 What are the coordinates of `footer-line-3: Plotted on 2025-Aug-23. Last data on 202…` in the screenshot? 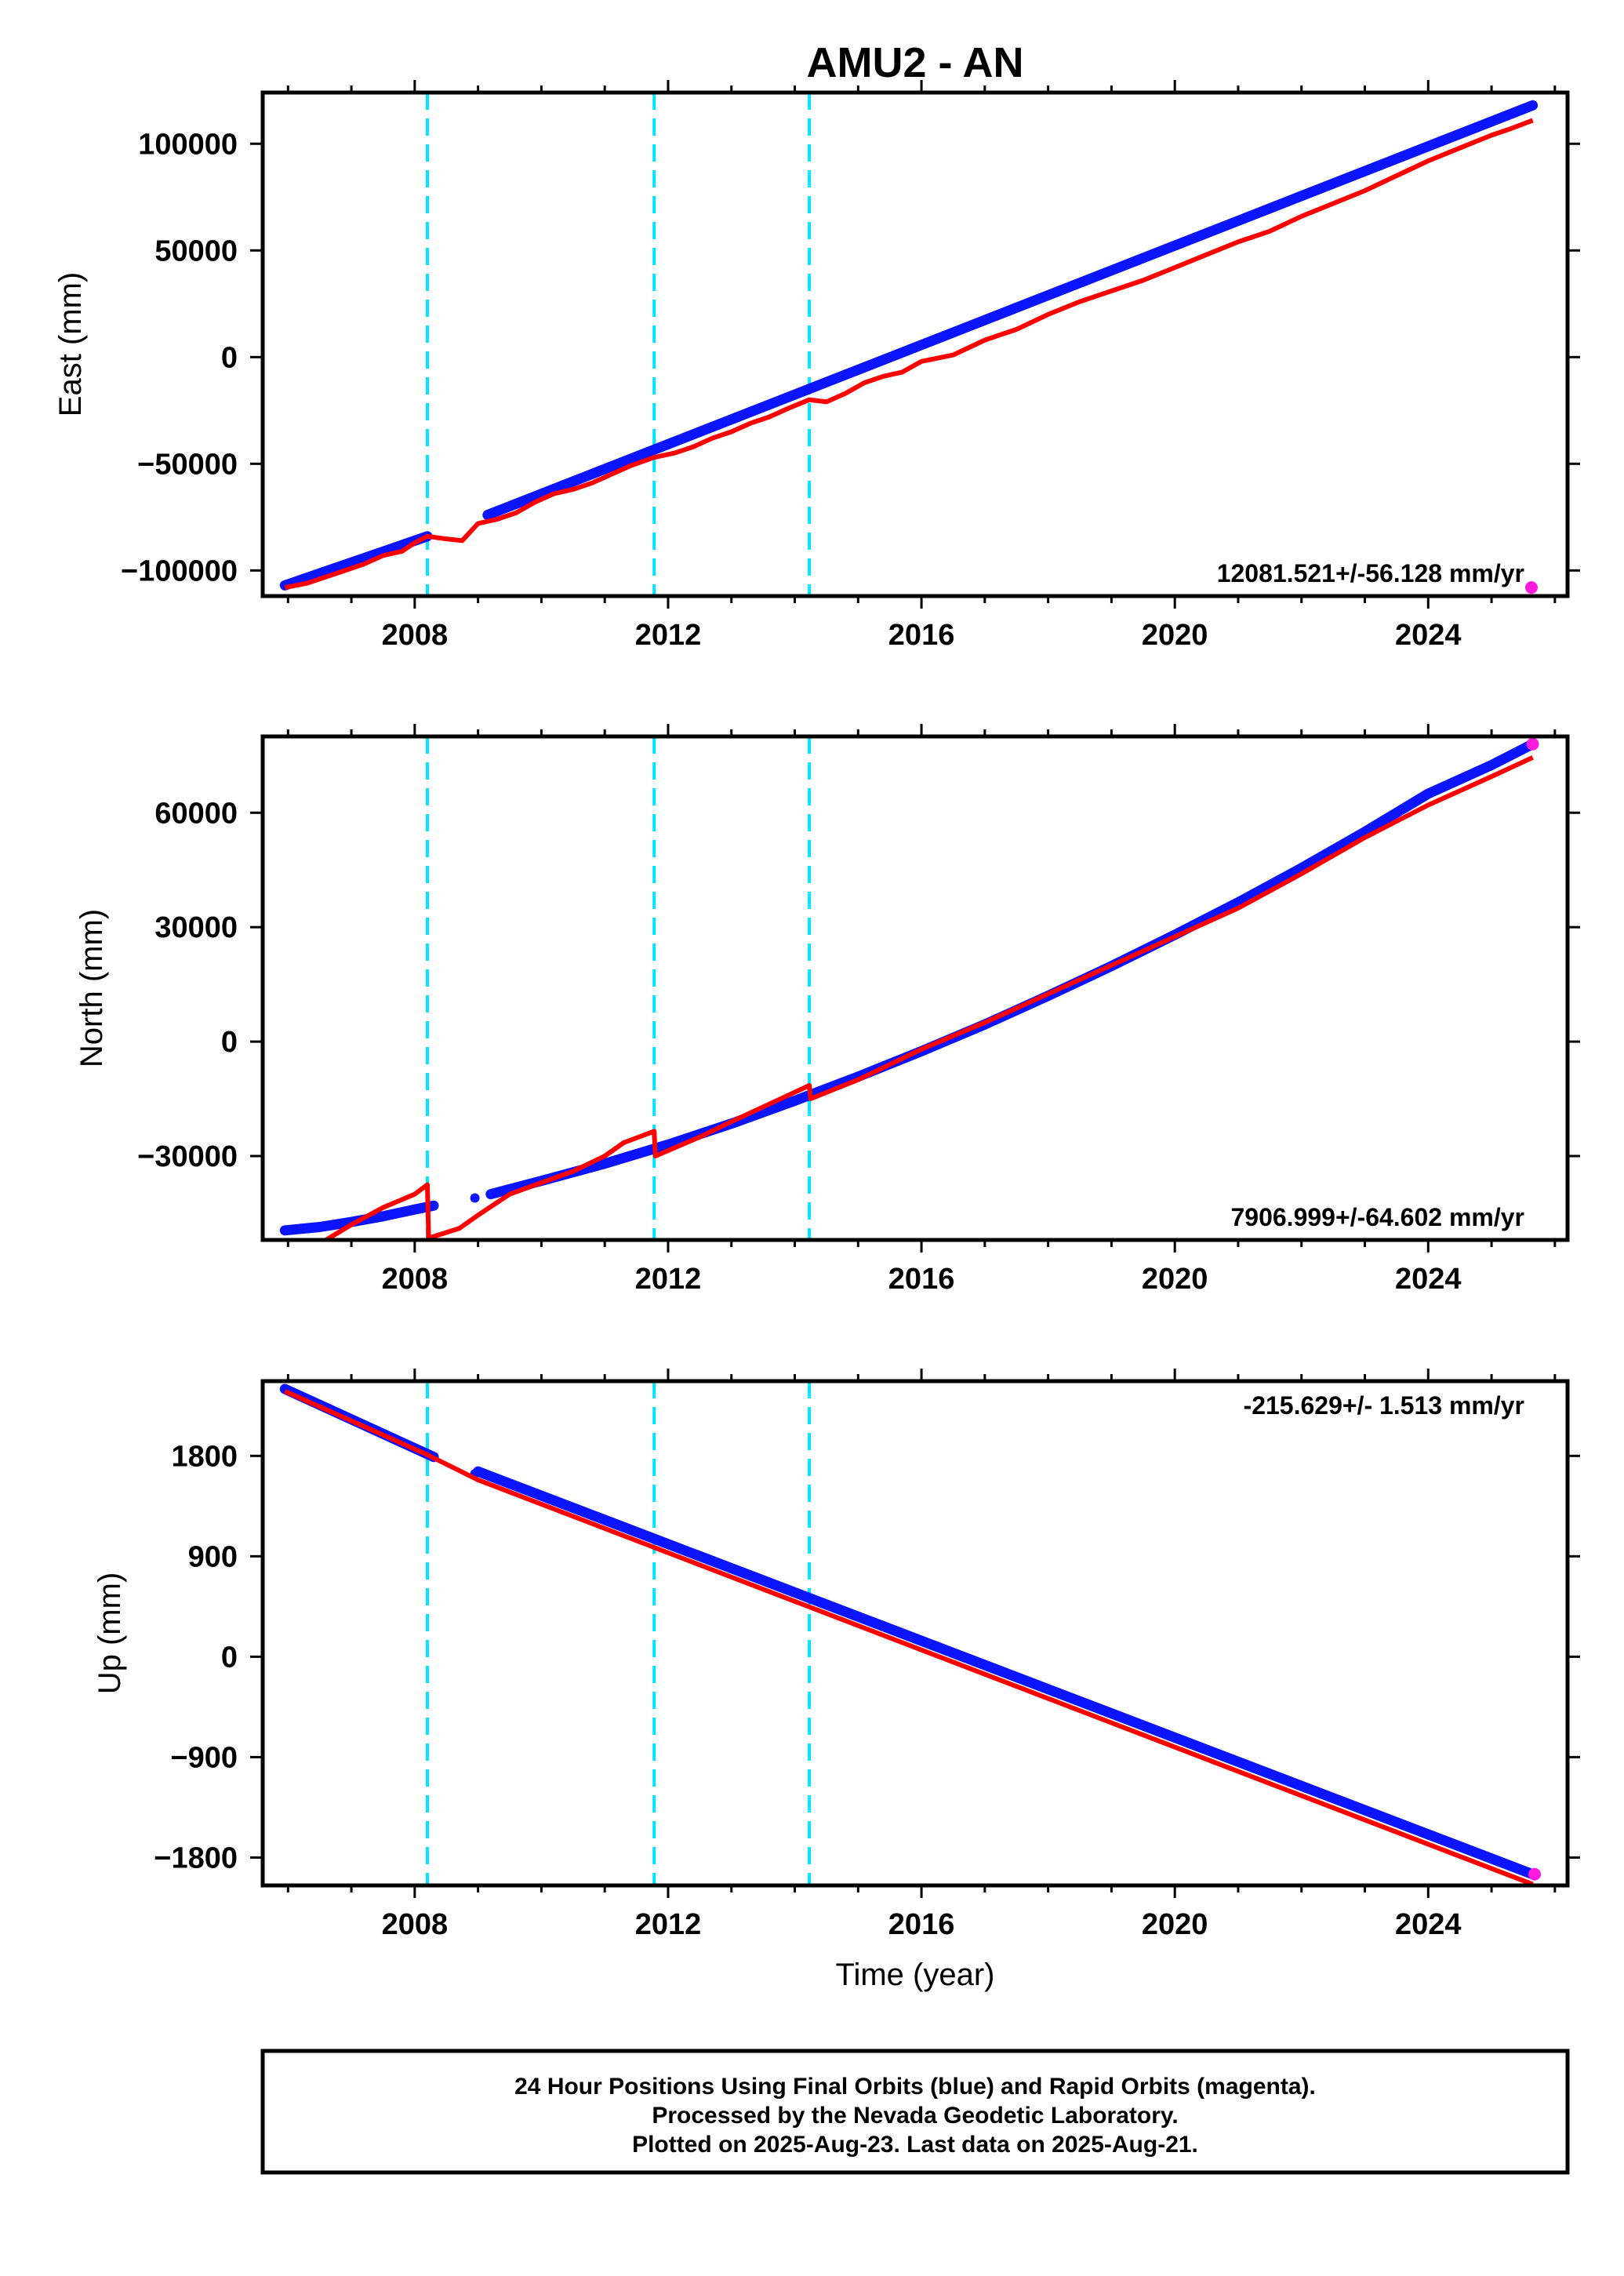 It's located at (915, 2145).